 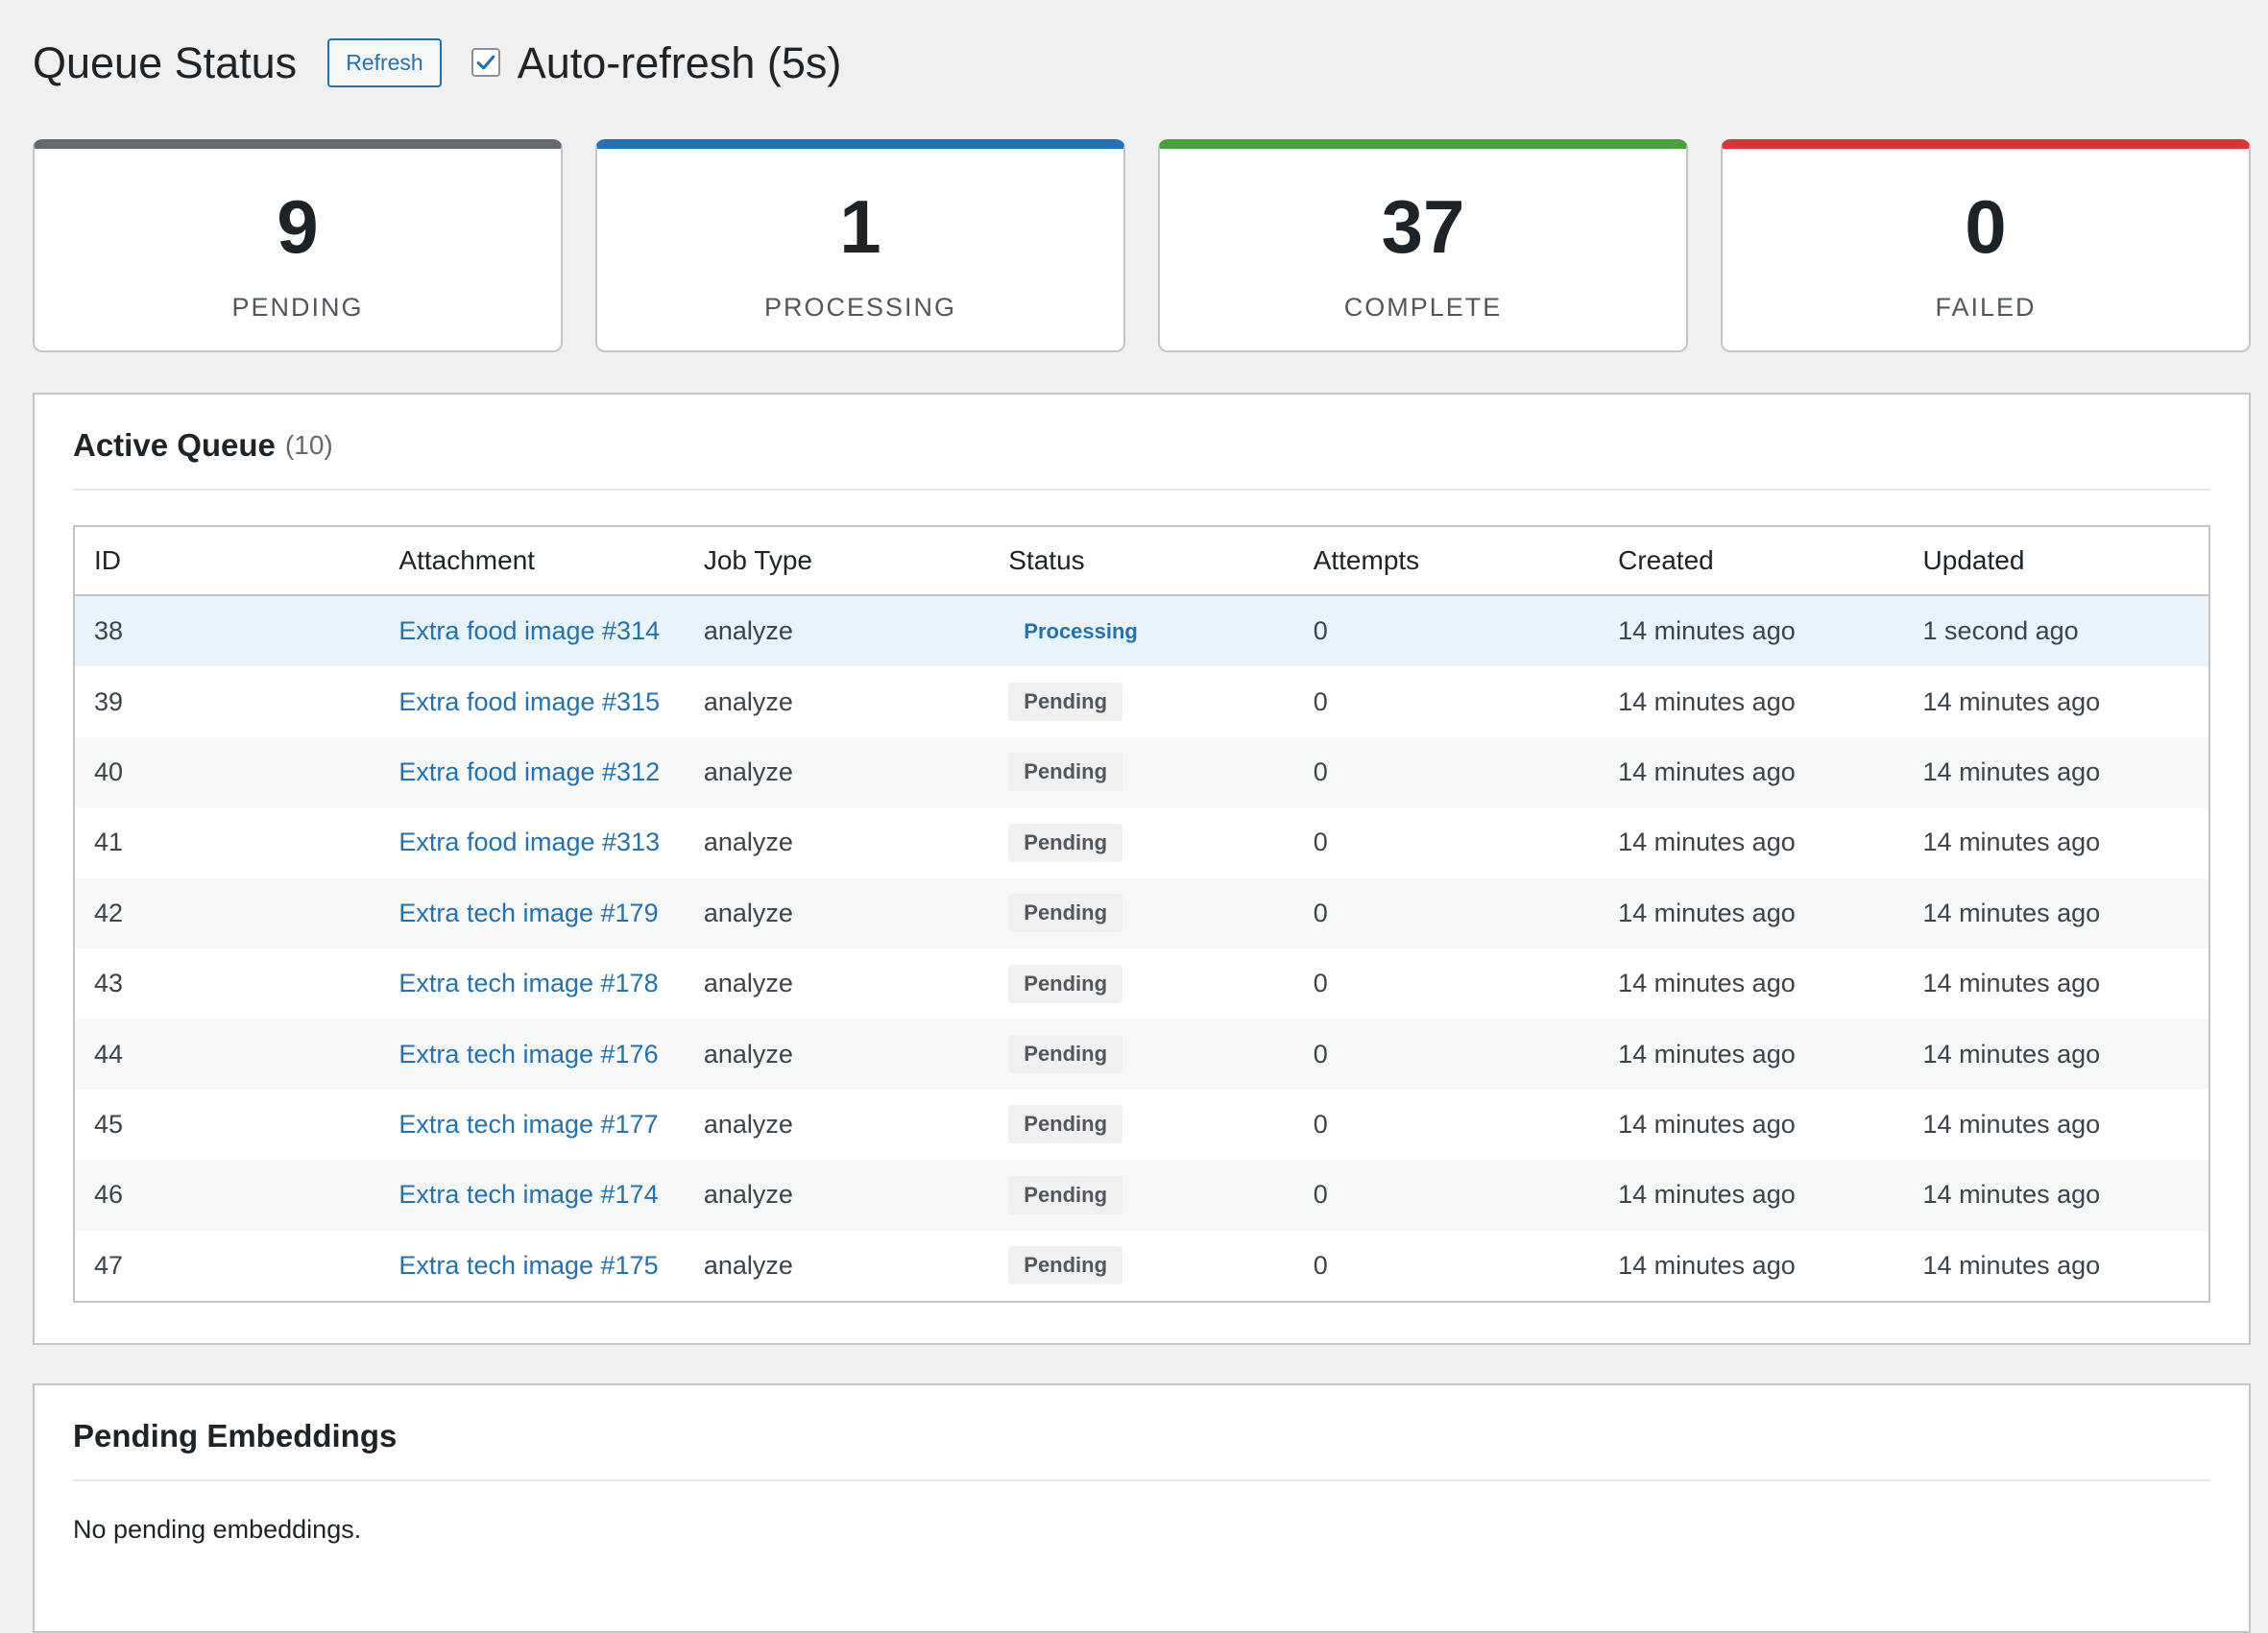 I want to click on cell-id: 43, so click(x=227, y=984).